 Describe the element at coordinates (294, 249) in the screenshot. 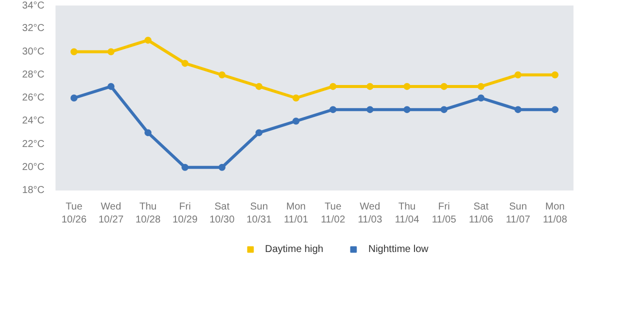

I see `legend-label: Daytime high` at that location.